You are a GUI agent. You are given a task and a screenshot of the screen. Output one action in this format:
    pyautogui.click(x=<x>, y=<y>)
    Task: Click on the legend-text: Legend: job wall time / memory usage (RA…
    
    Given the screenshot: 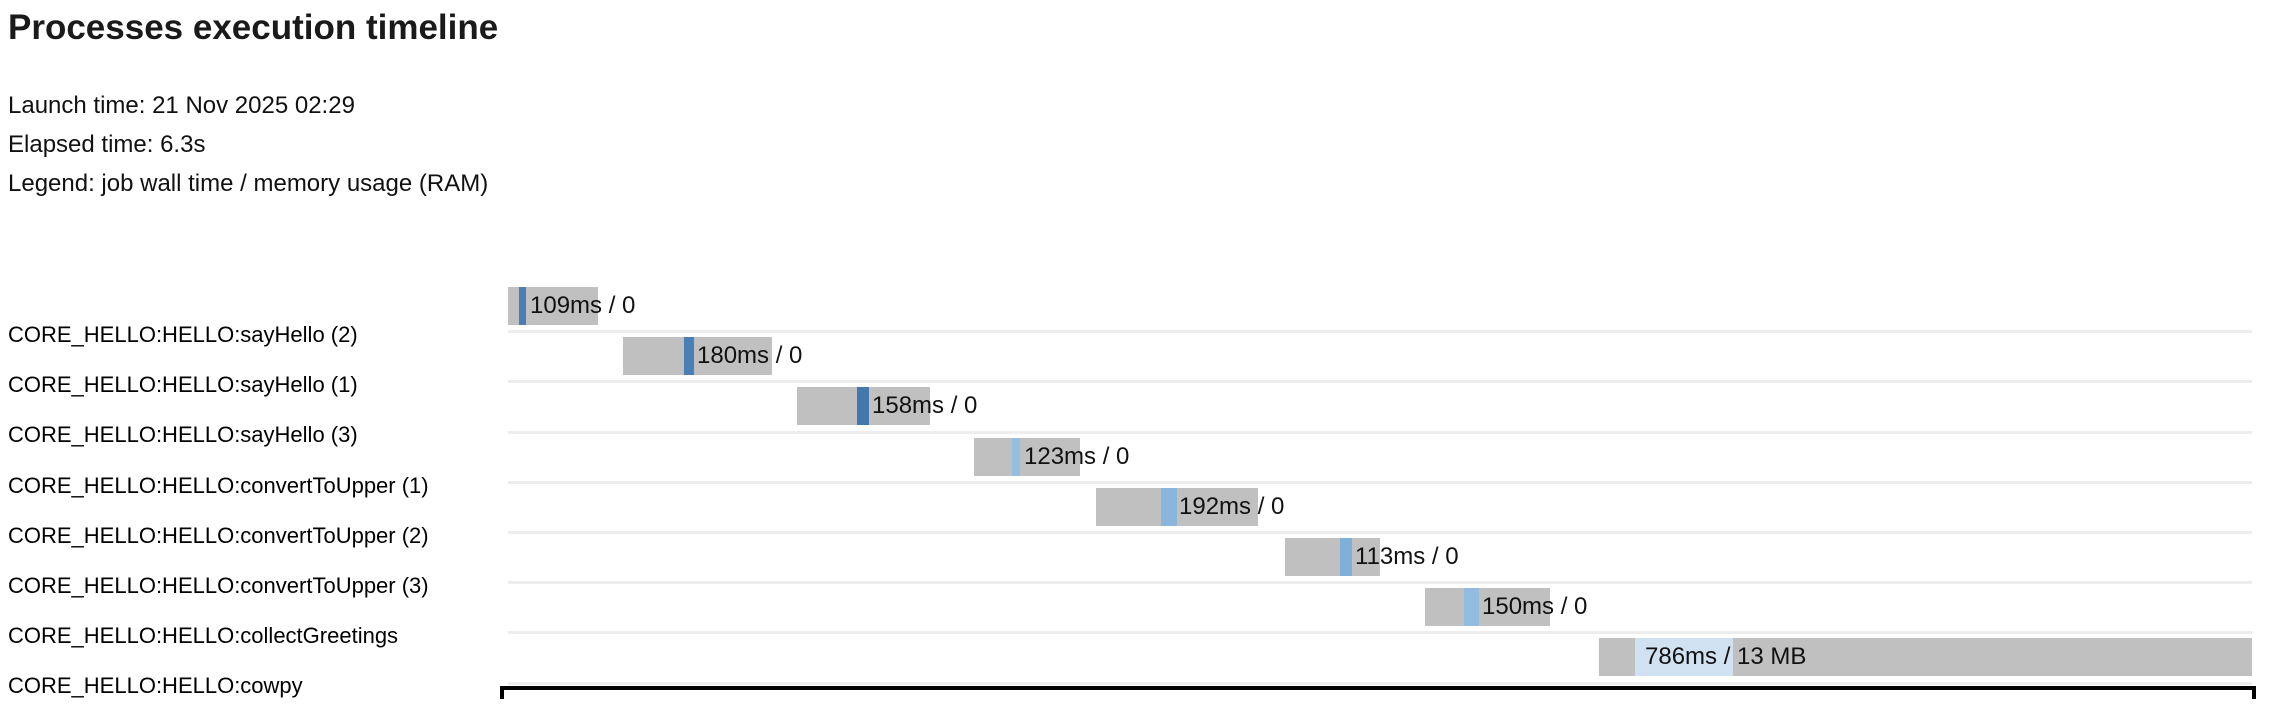 What is the action you would take?
    pyautogui.click(x=248, y=183)
    